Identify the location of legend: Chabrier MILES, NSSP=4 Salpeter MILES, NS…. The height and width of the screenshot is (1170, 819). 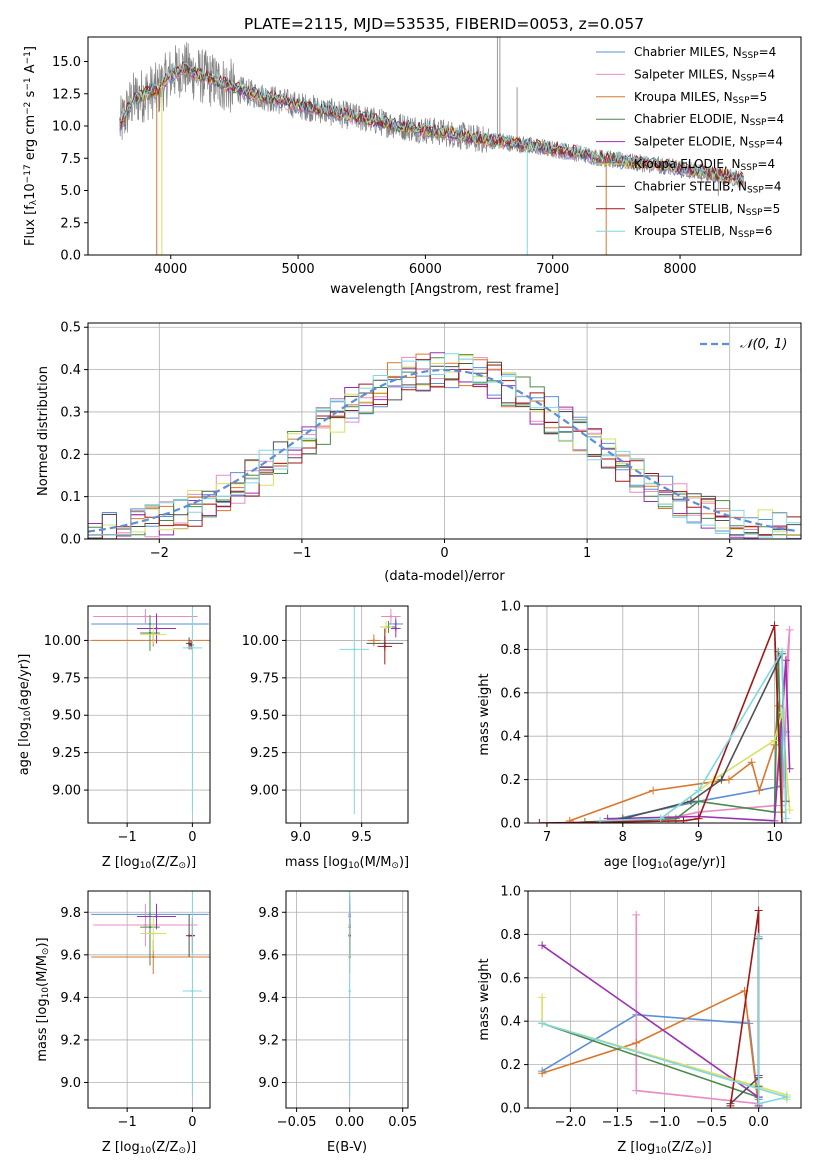
(690, 142).